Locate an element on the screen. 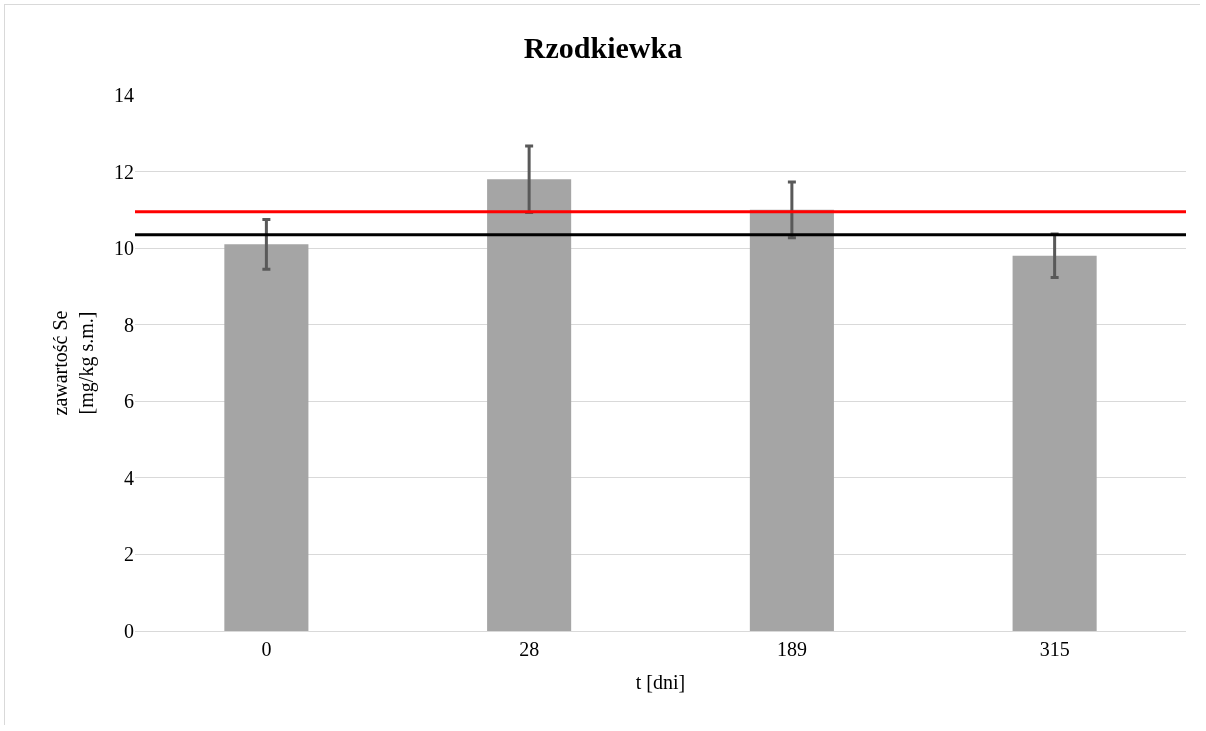 This screenshot has width=1206, height=731. y-tick-label: 6 is located at coordinates (129, 401).